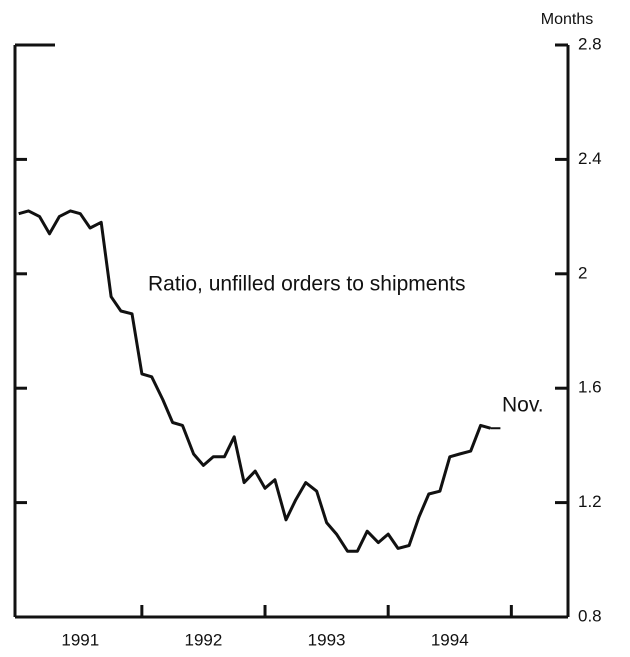 The image size is (630, 657). I want to click on y-tick-label: 0.8, so click(590, 615).